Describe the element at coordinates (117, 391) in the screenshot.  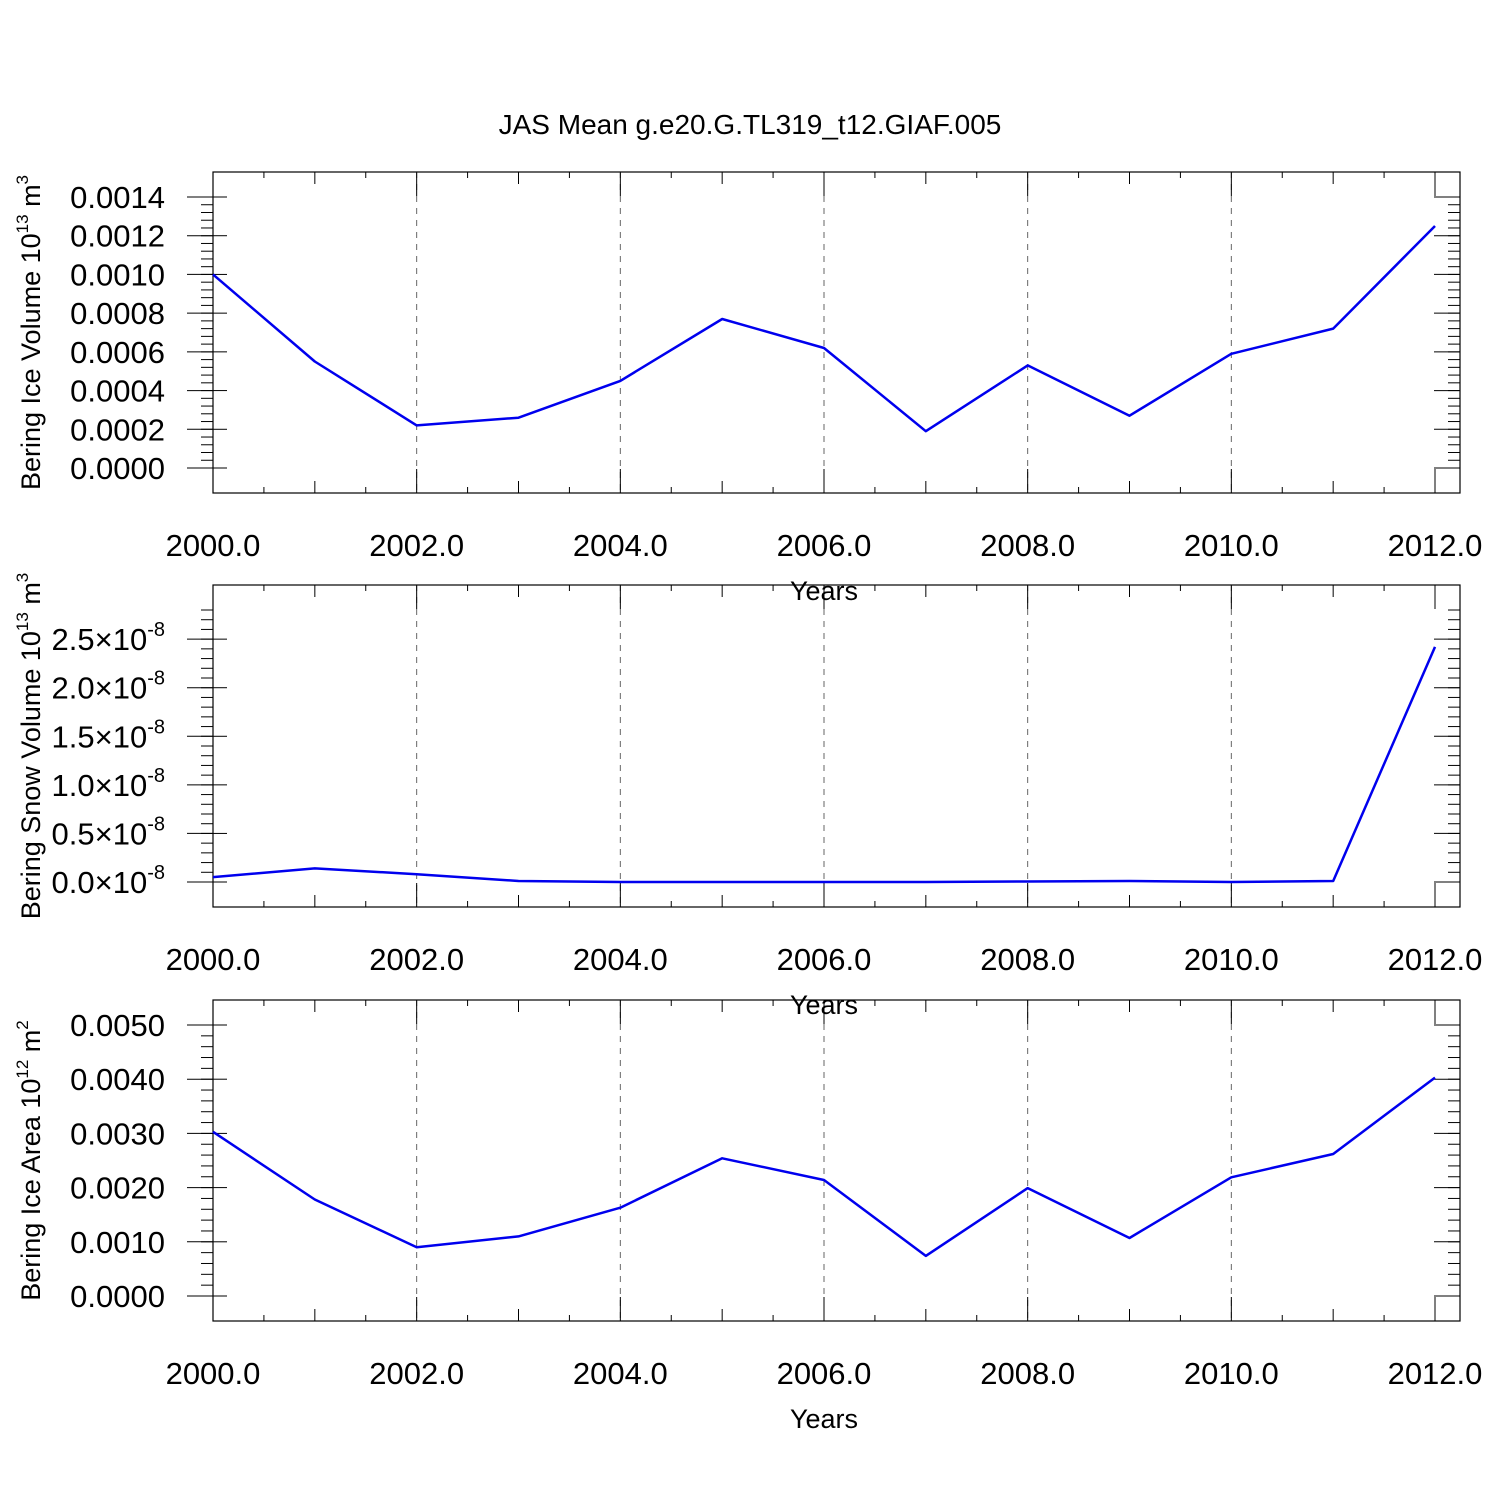
I see `y-tick-label: 0.0004` at that location.